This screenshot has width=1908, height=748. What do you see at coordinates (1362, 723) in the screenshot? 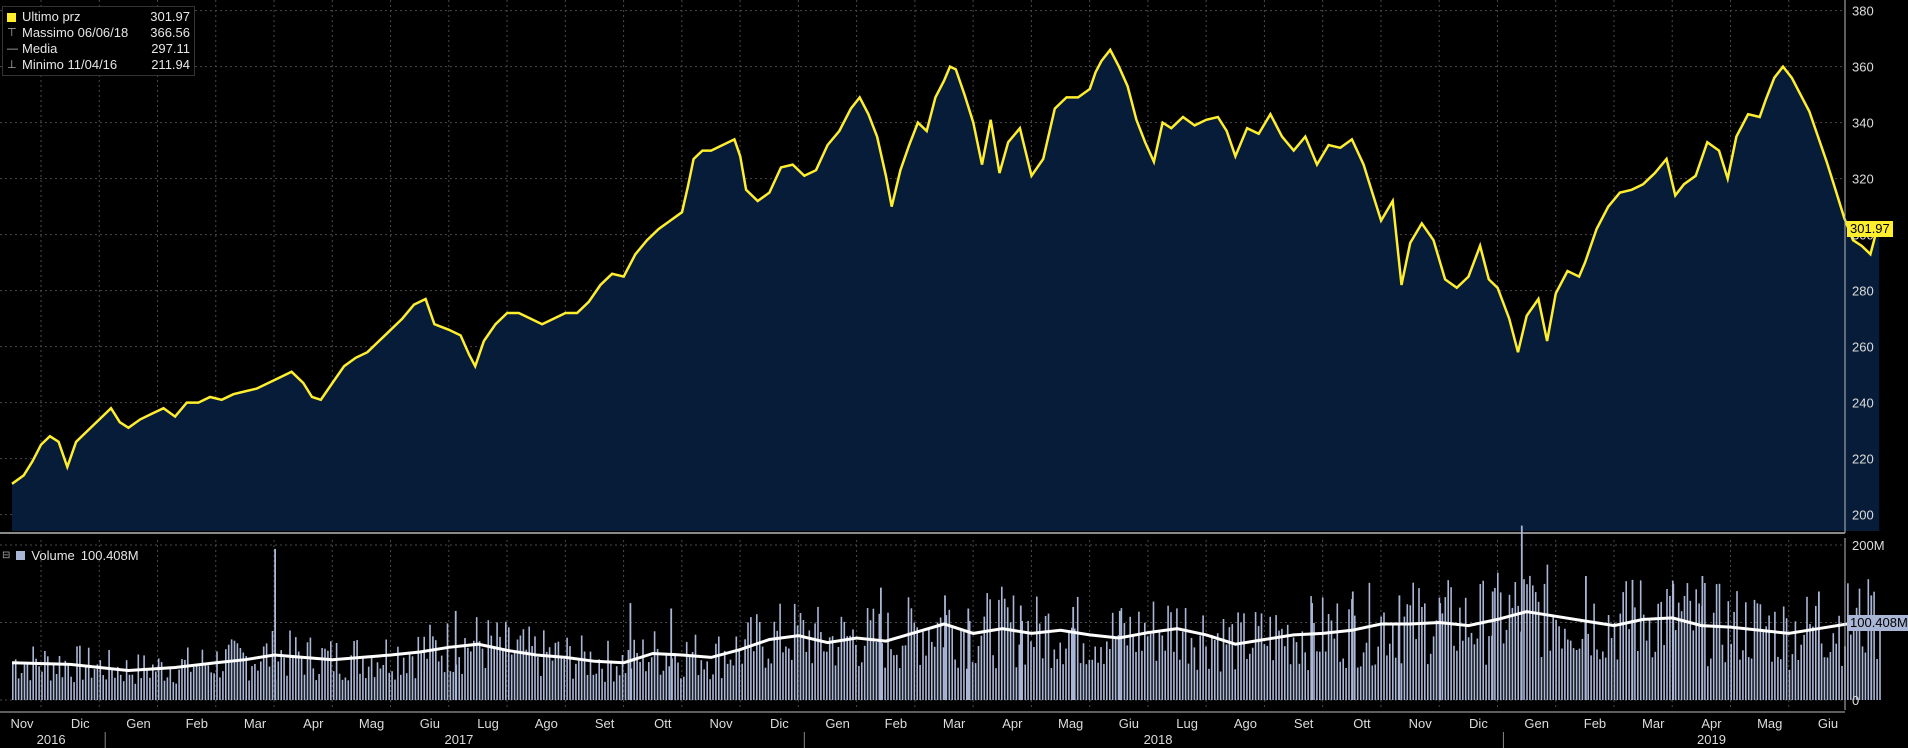
I see `x-month-label: Ott` at bounding box center [1362, 723].